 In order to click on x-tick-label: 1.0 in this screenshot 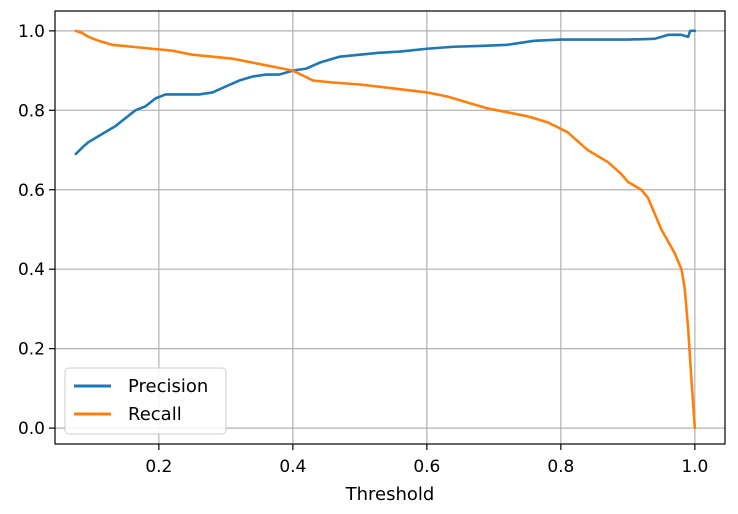, I will do `click(694, 467)`.